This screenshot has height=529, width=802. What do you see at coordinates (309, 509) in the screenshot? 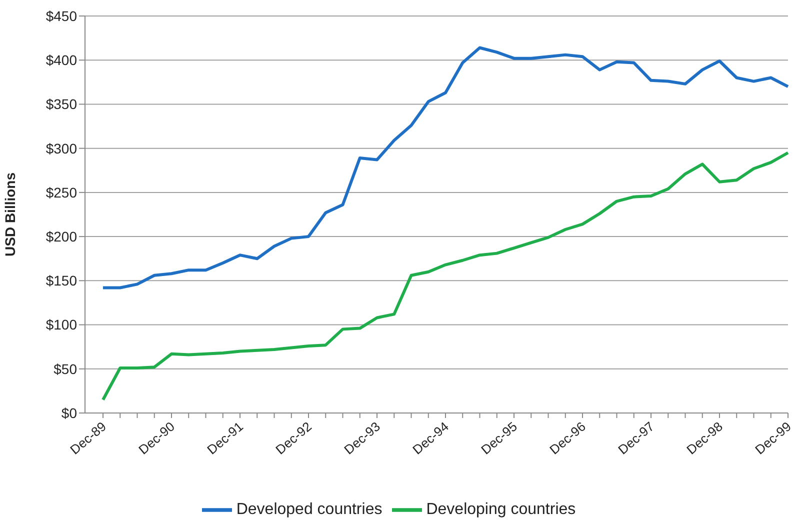
I see `legend-label: Developed countries` at bounding box center [309, 509].